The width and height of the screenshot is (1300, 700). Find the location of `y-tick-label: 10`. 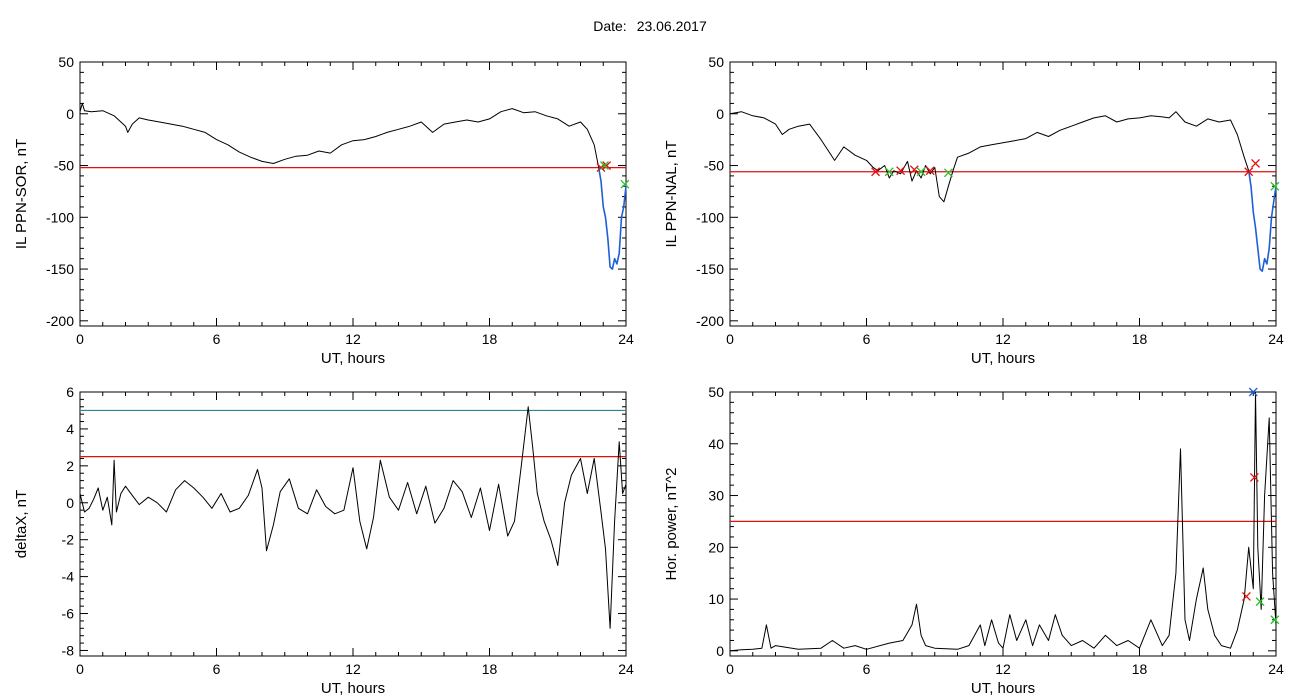

y-tick-label: 10 is located at coordinates (716, 599).